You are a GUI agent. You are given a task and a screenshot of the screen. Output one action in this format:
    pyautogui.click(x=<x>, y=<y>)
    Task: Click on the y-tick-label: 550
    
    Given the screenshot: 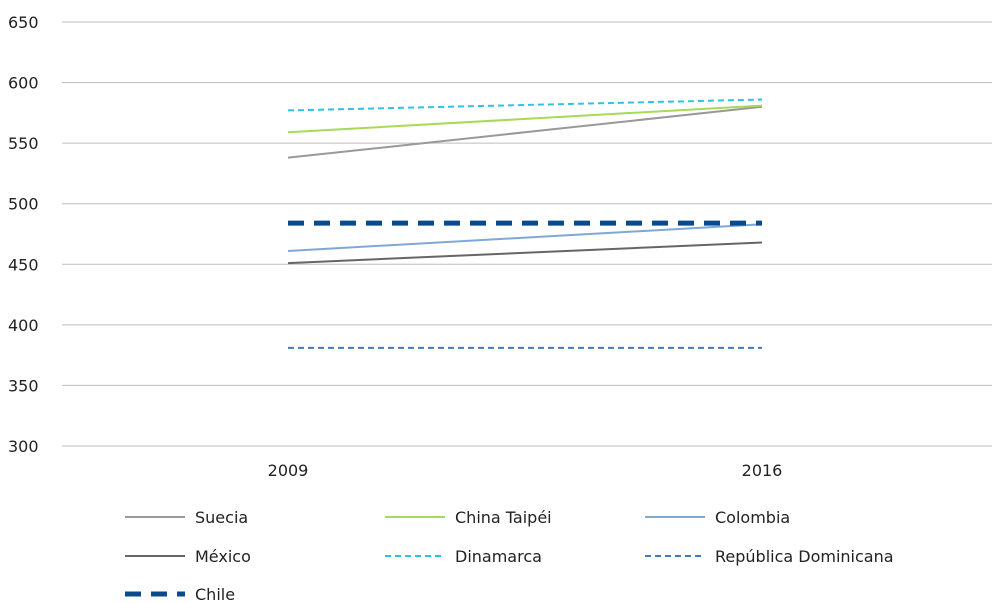 What is the action you would take?
    pyautogui.click(x=23, y=143)
    